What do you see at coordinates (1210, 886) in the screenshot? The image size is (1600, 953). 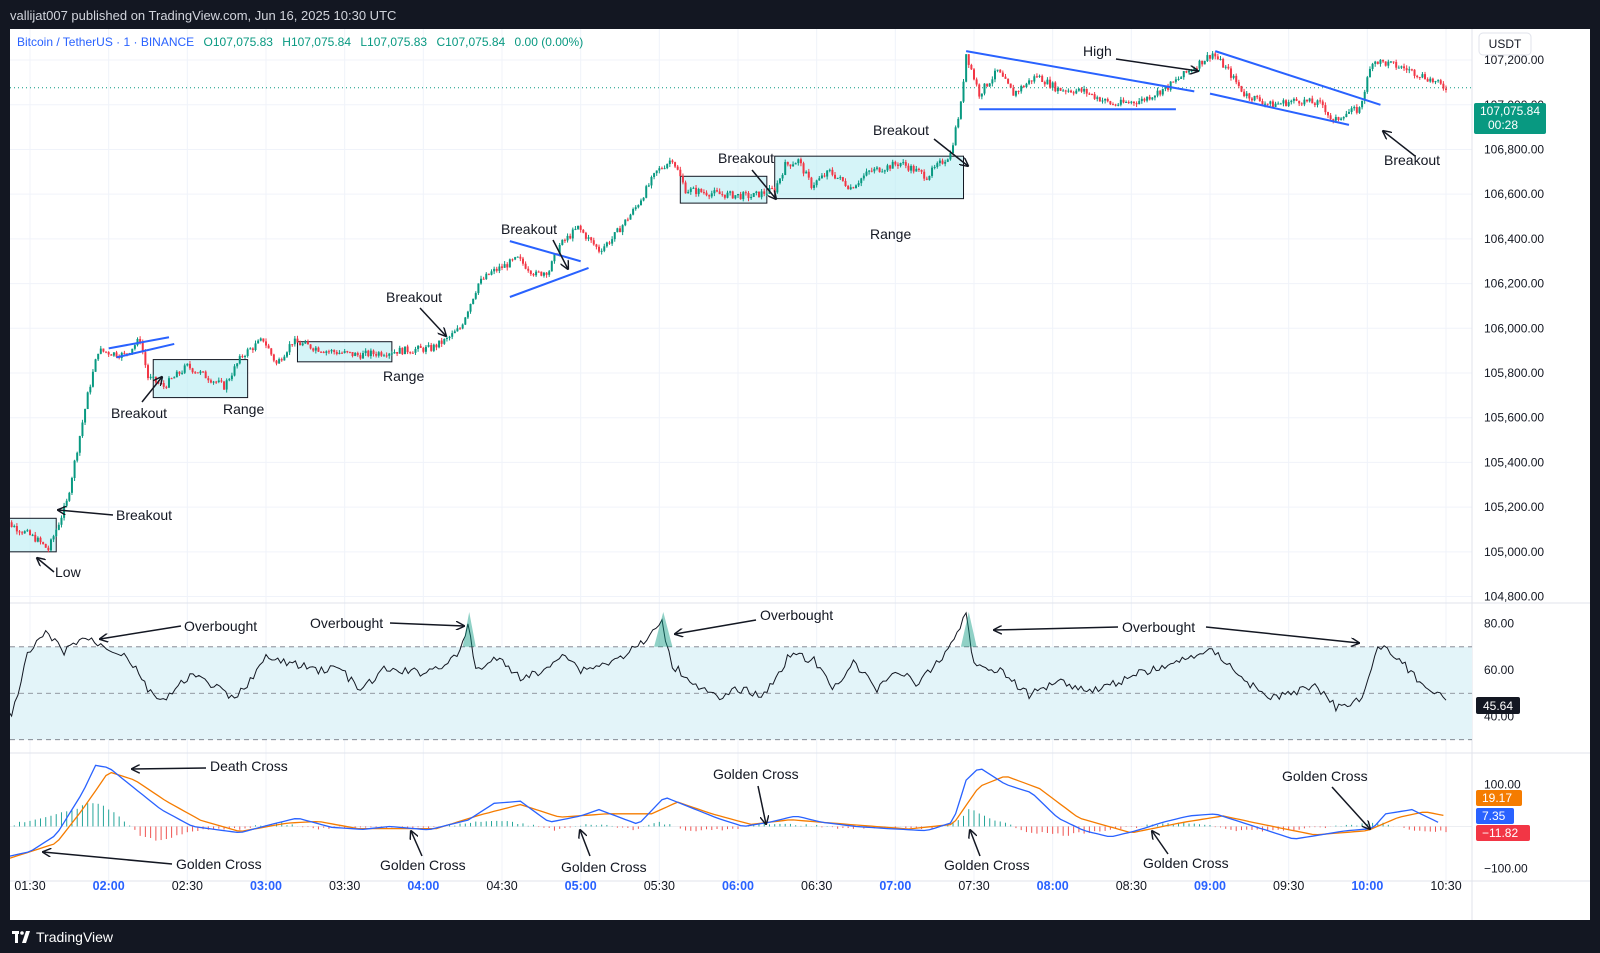 I see `time-tick-label: 09:00` at bounding box center [1210, 886].